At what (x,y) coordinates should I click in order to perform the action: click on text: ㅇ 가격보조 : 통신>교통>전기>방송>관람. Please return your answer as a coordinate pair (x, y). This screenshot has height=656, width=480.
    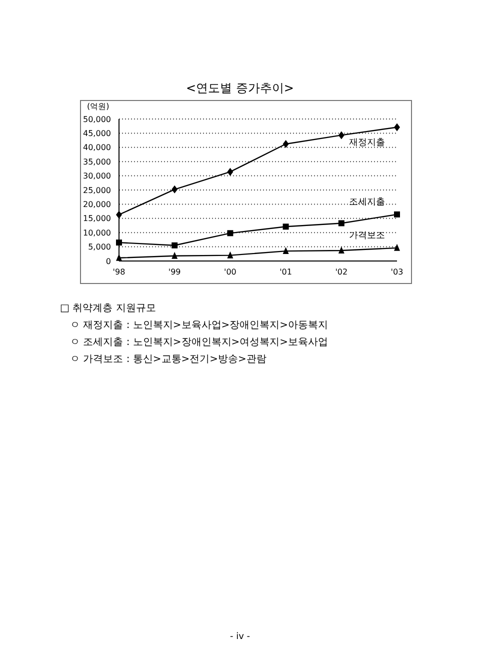
    Looking at the image, I should click on (168, 359).